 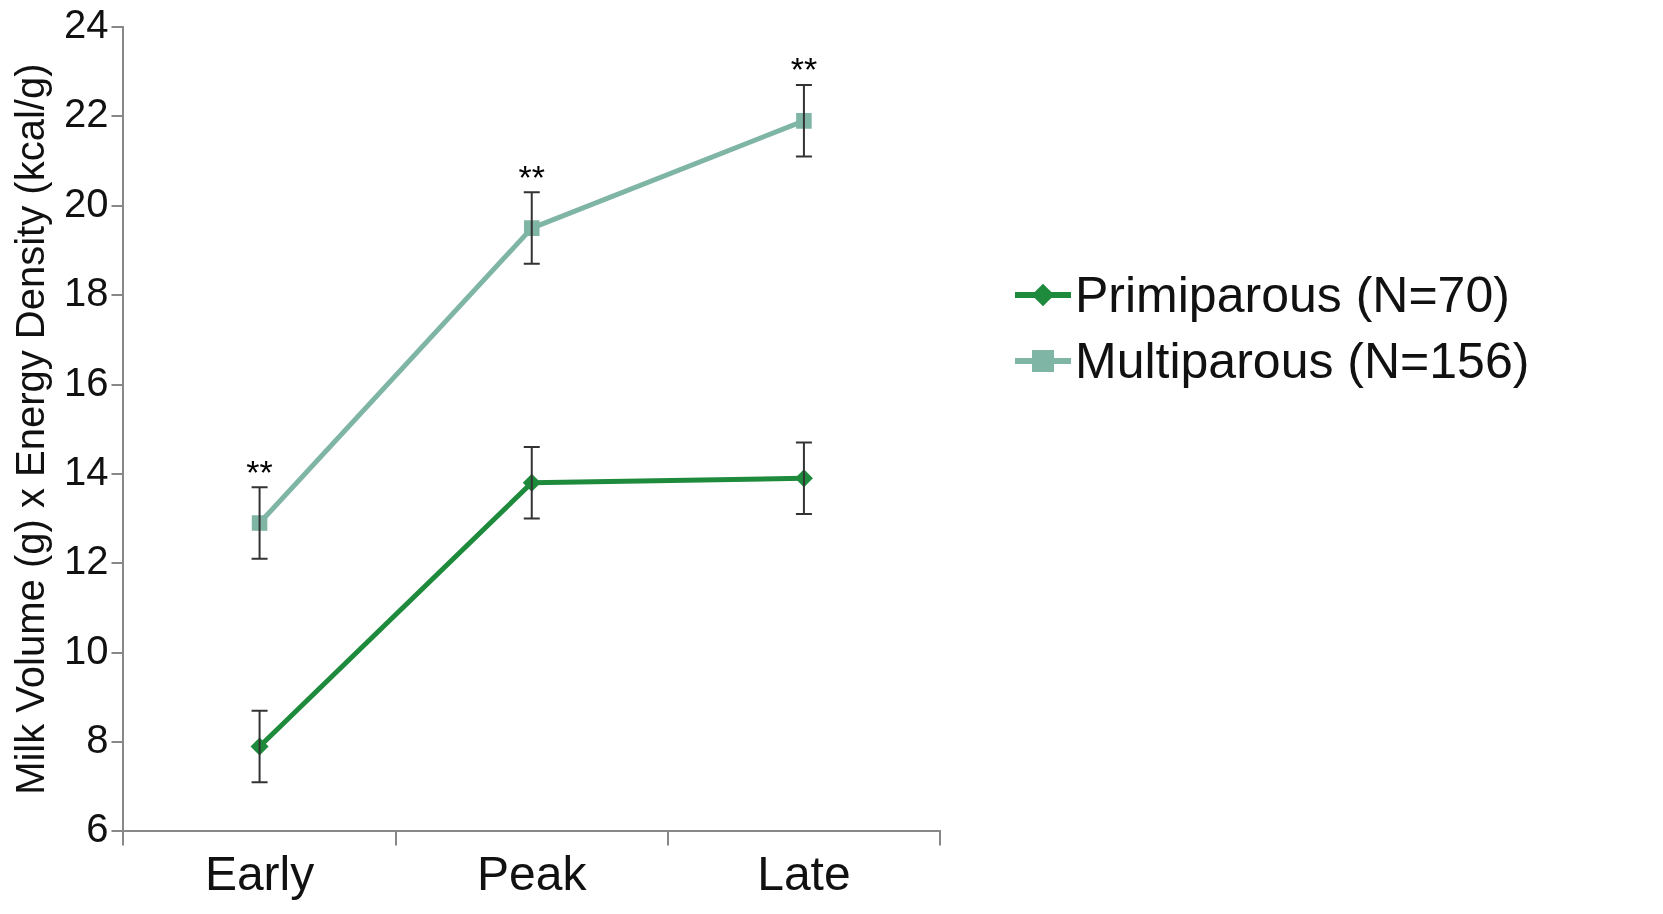 I want to click on y-tick-label: 14, so click(x=86, y=470).